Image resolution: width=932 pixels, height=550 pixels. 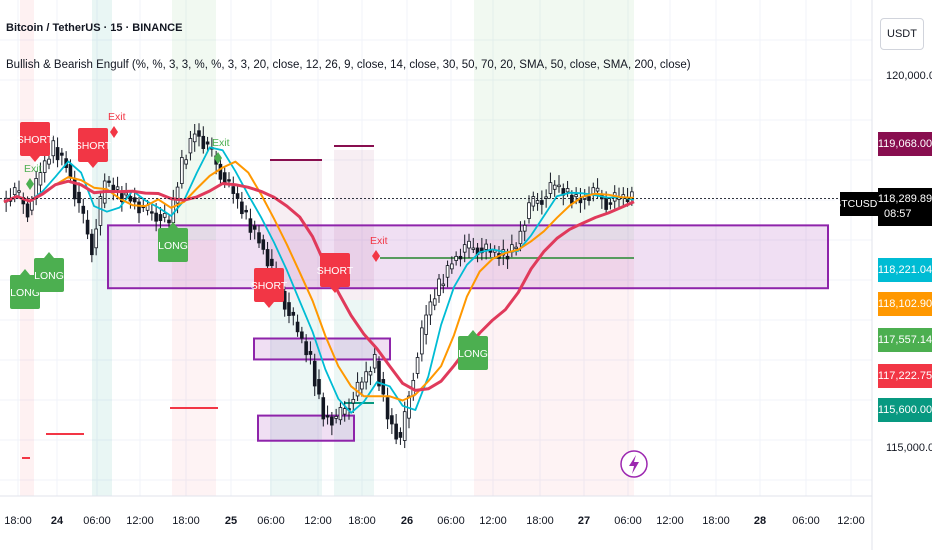 I want to click on symbol-tag: BTCUSDT, so click(x=859, y=204).